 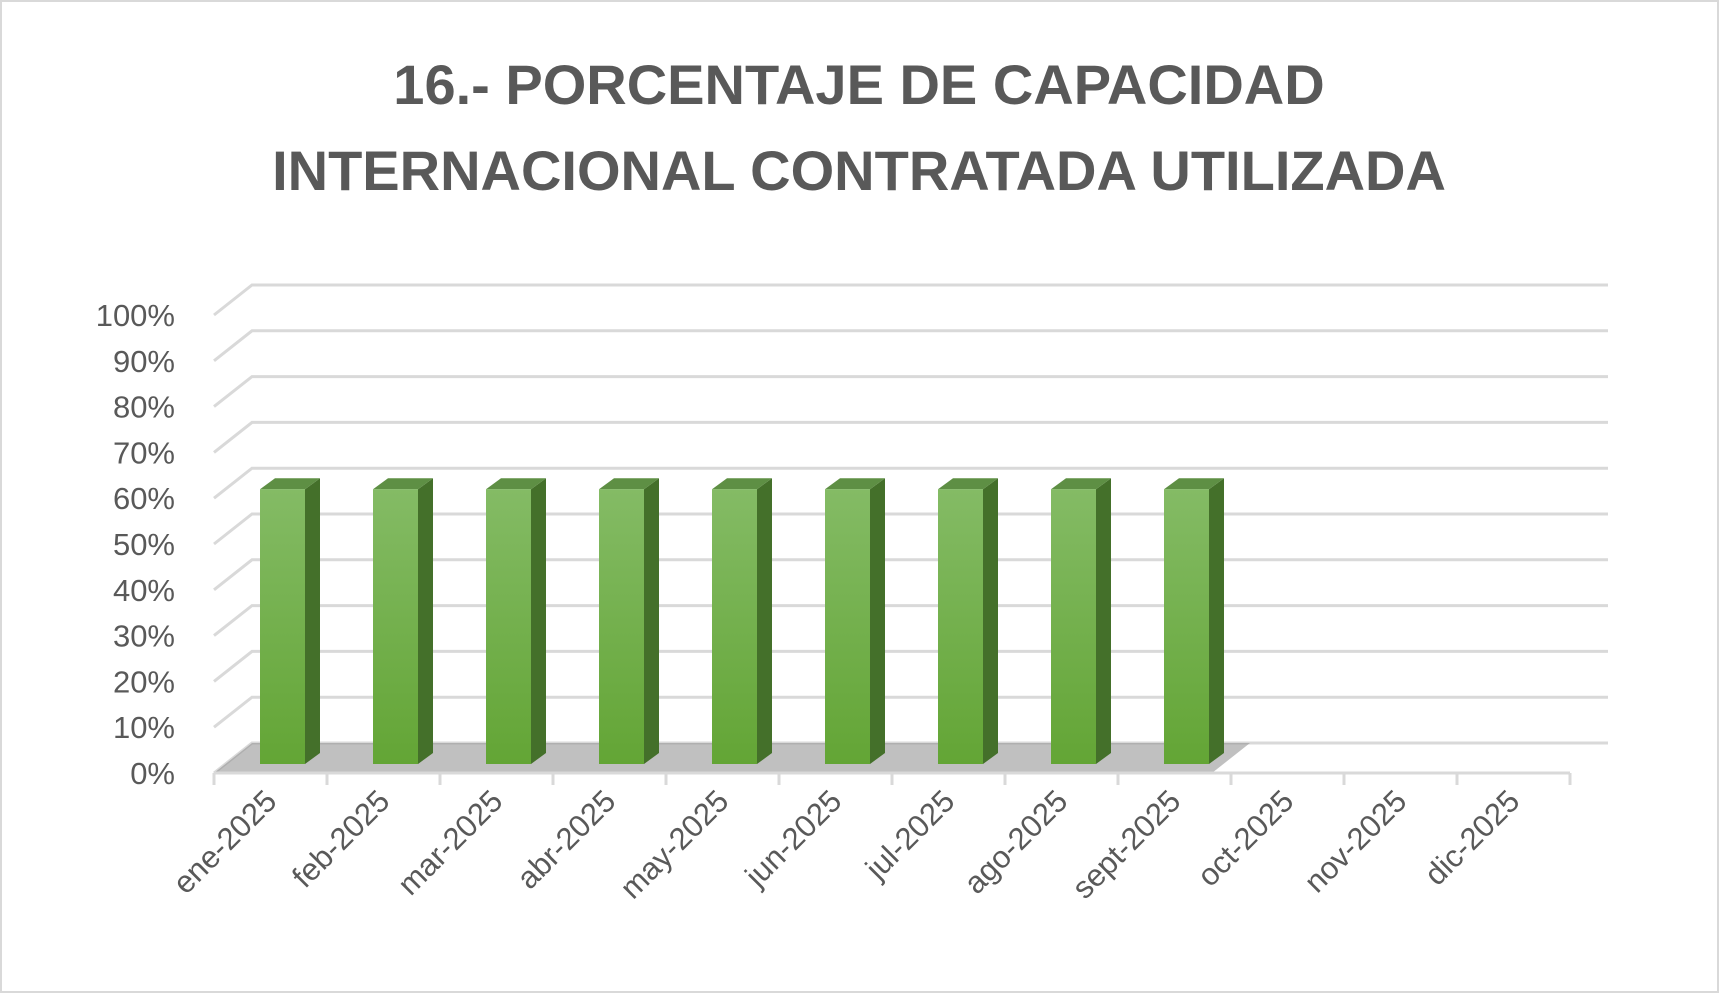 I want to click on y-tick-label: 50%, so click(x=144, y=544).